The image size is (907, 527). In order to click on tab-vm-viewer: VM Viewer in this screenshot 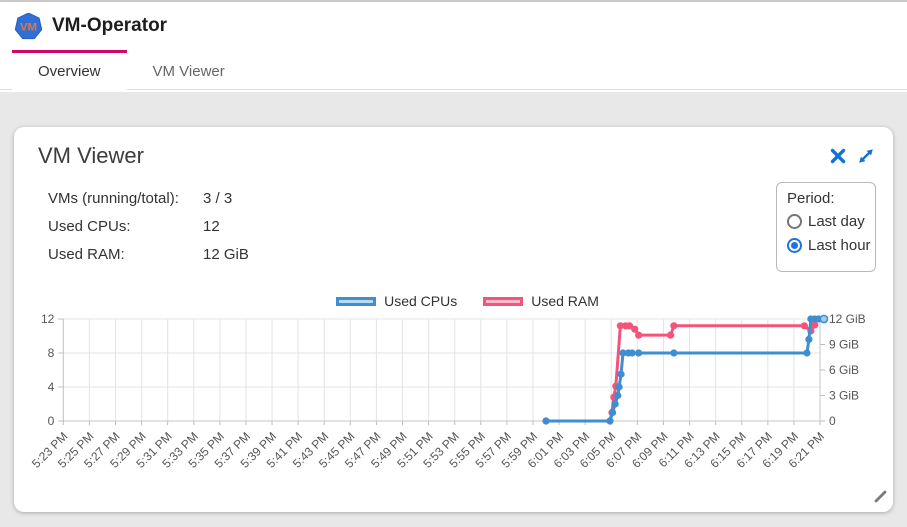, I will do `click(189, 70)`.